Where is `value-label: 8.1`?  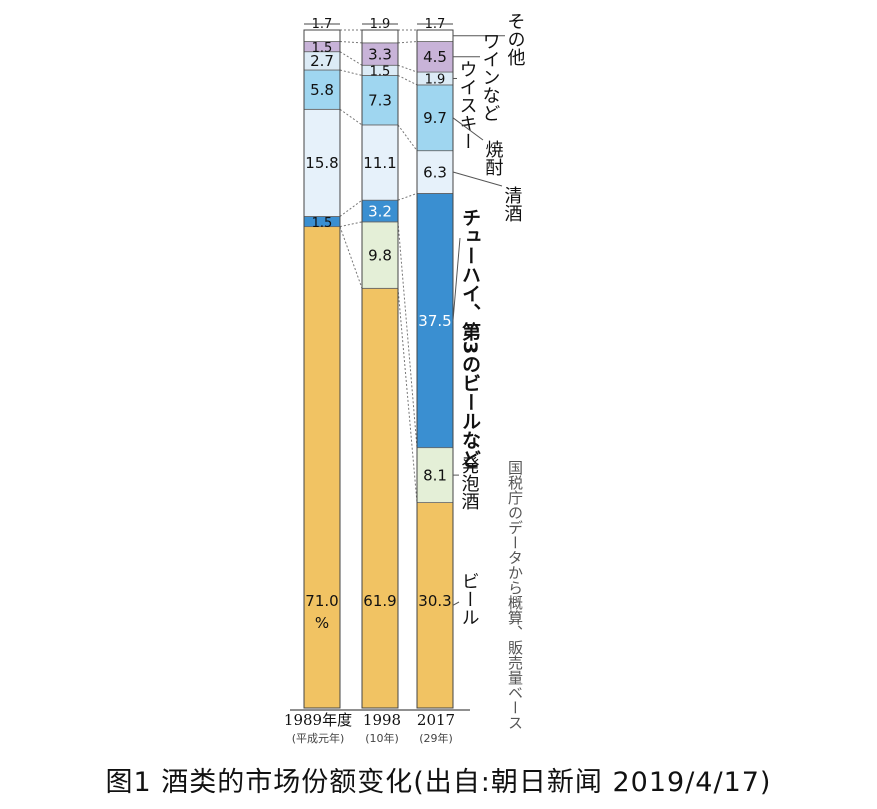 value-label: 8.1 is located at coordinates (435, 475).